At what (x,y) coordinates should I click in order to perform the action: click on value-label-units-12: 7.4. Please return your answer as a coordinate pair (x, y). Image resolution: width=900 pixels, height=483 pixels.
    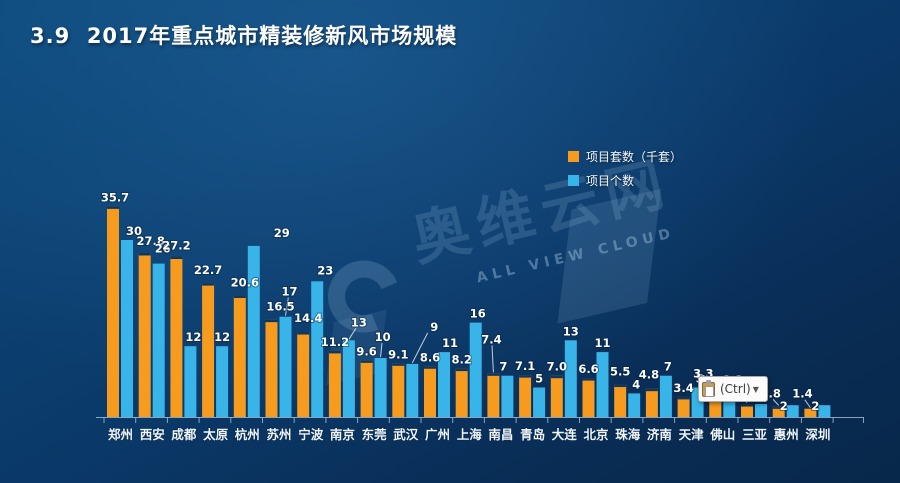
    Looking at the image, I should click on (491, 339).